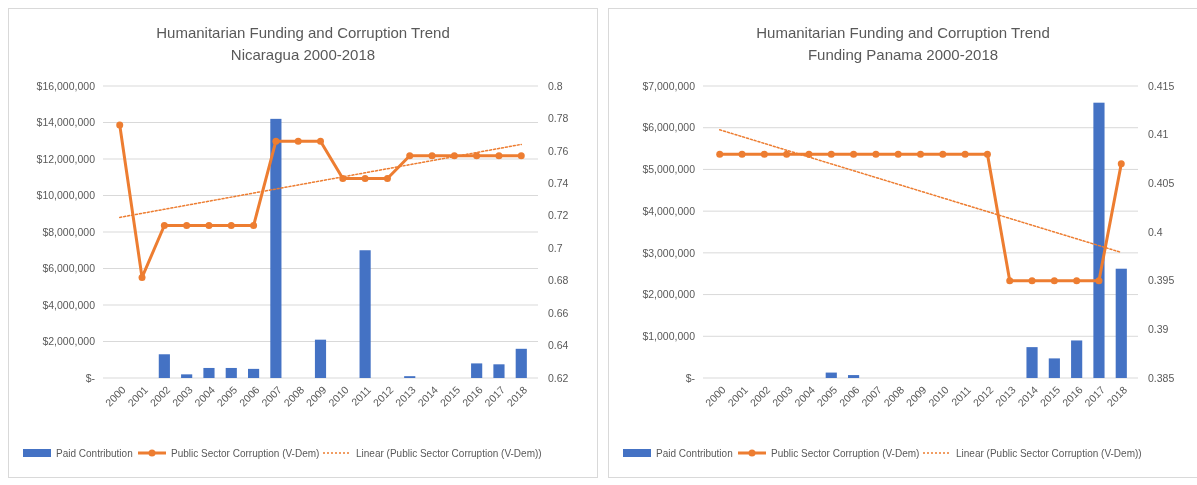 Image resolution: width=1197 pixels, height=485 pixels. Describe the element at coordinates (558, 150) in the screenshot. I see `y2-tick-label: 0.76` at that location.